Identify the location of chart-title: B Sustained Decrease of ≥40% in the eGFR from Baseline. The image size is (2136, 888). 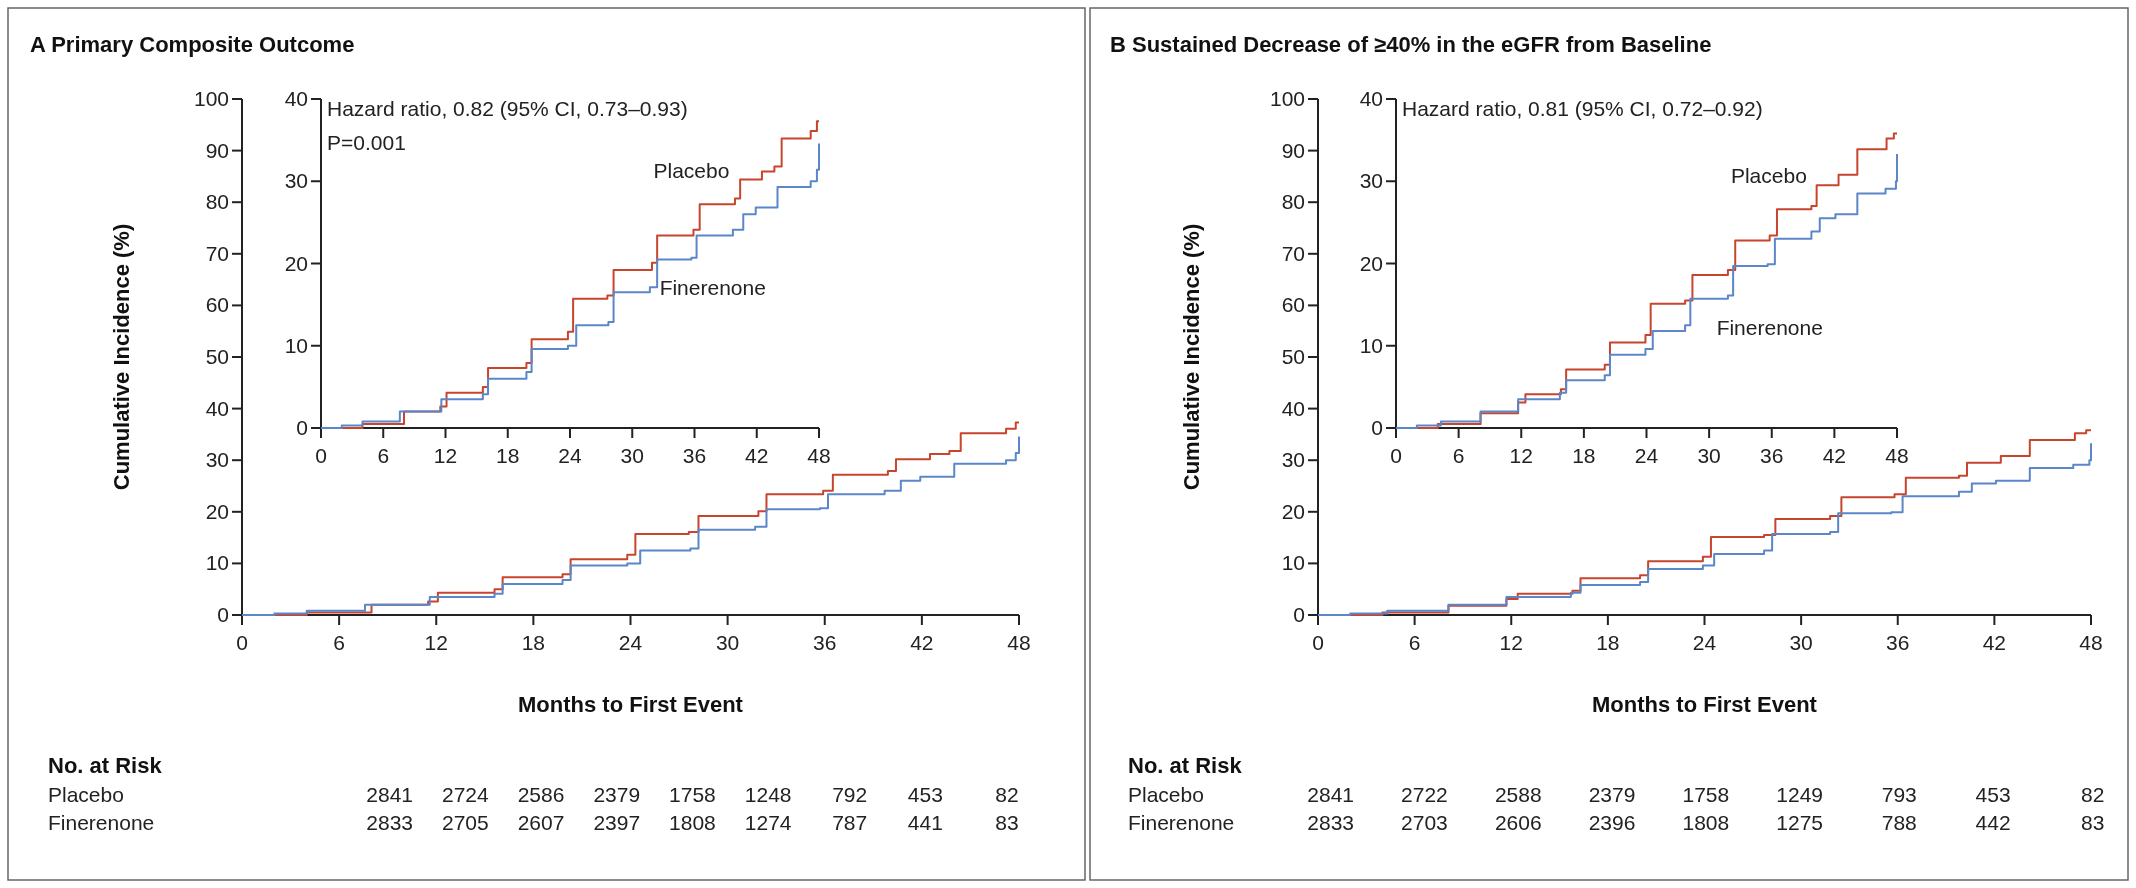
(1411, 44).